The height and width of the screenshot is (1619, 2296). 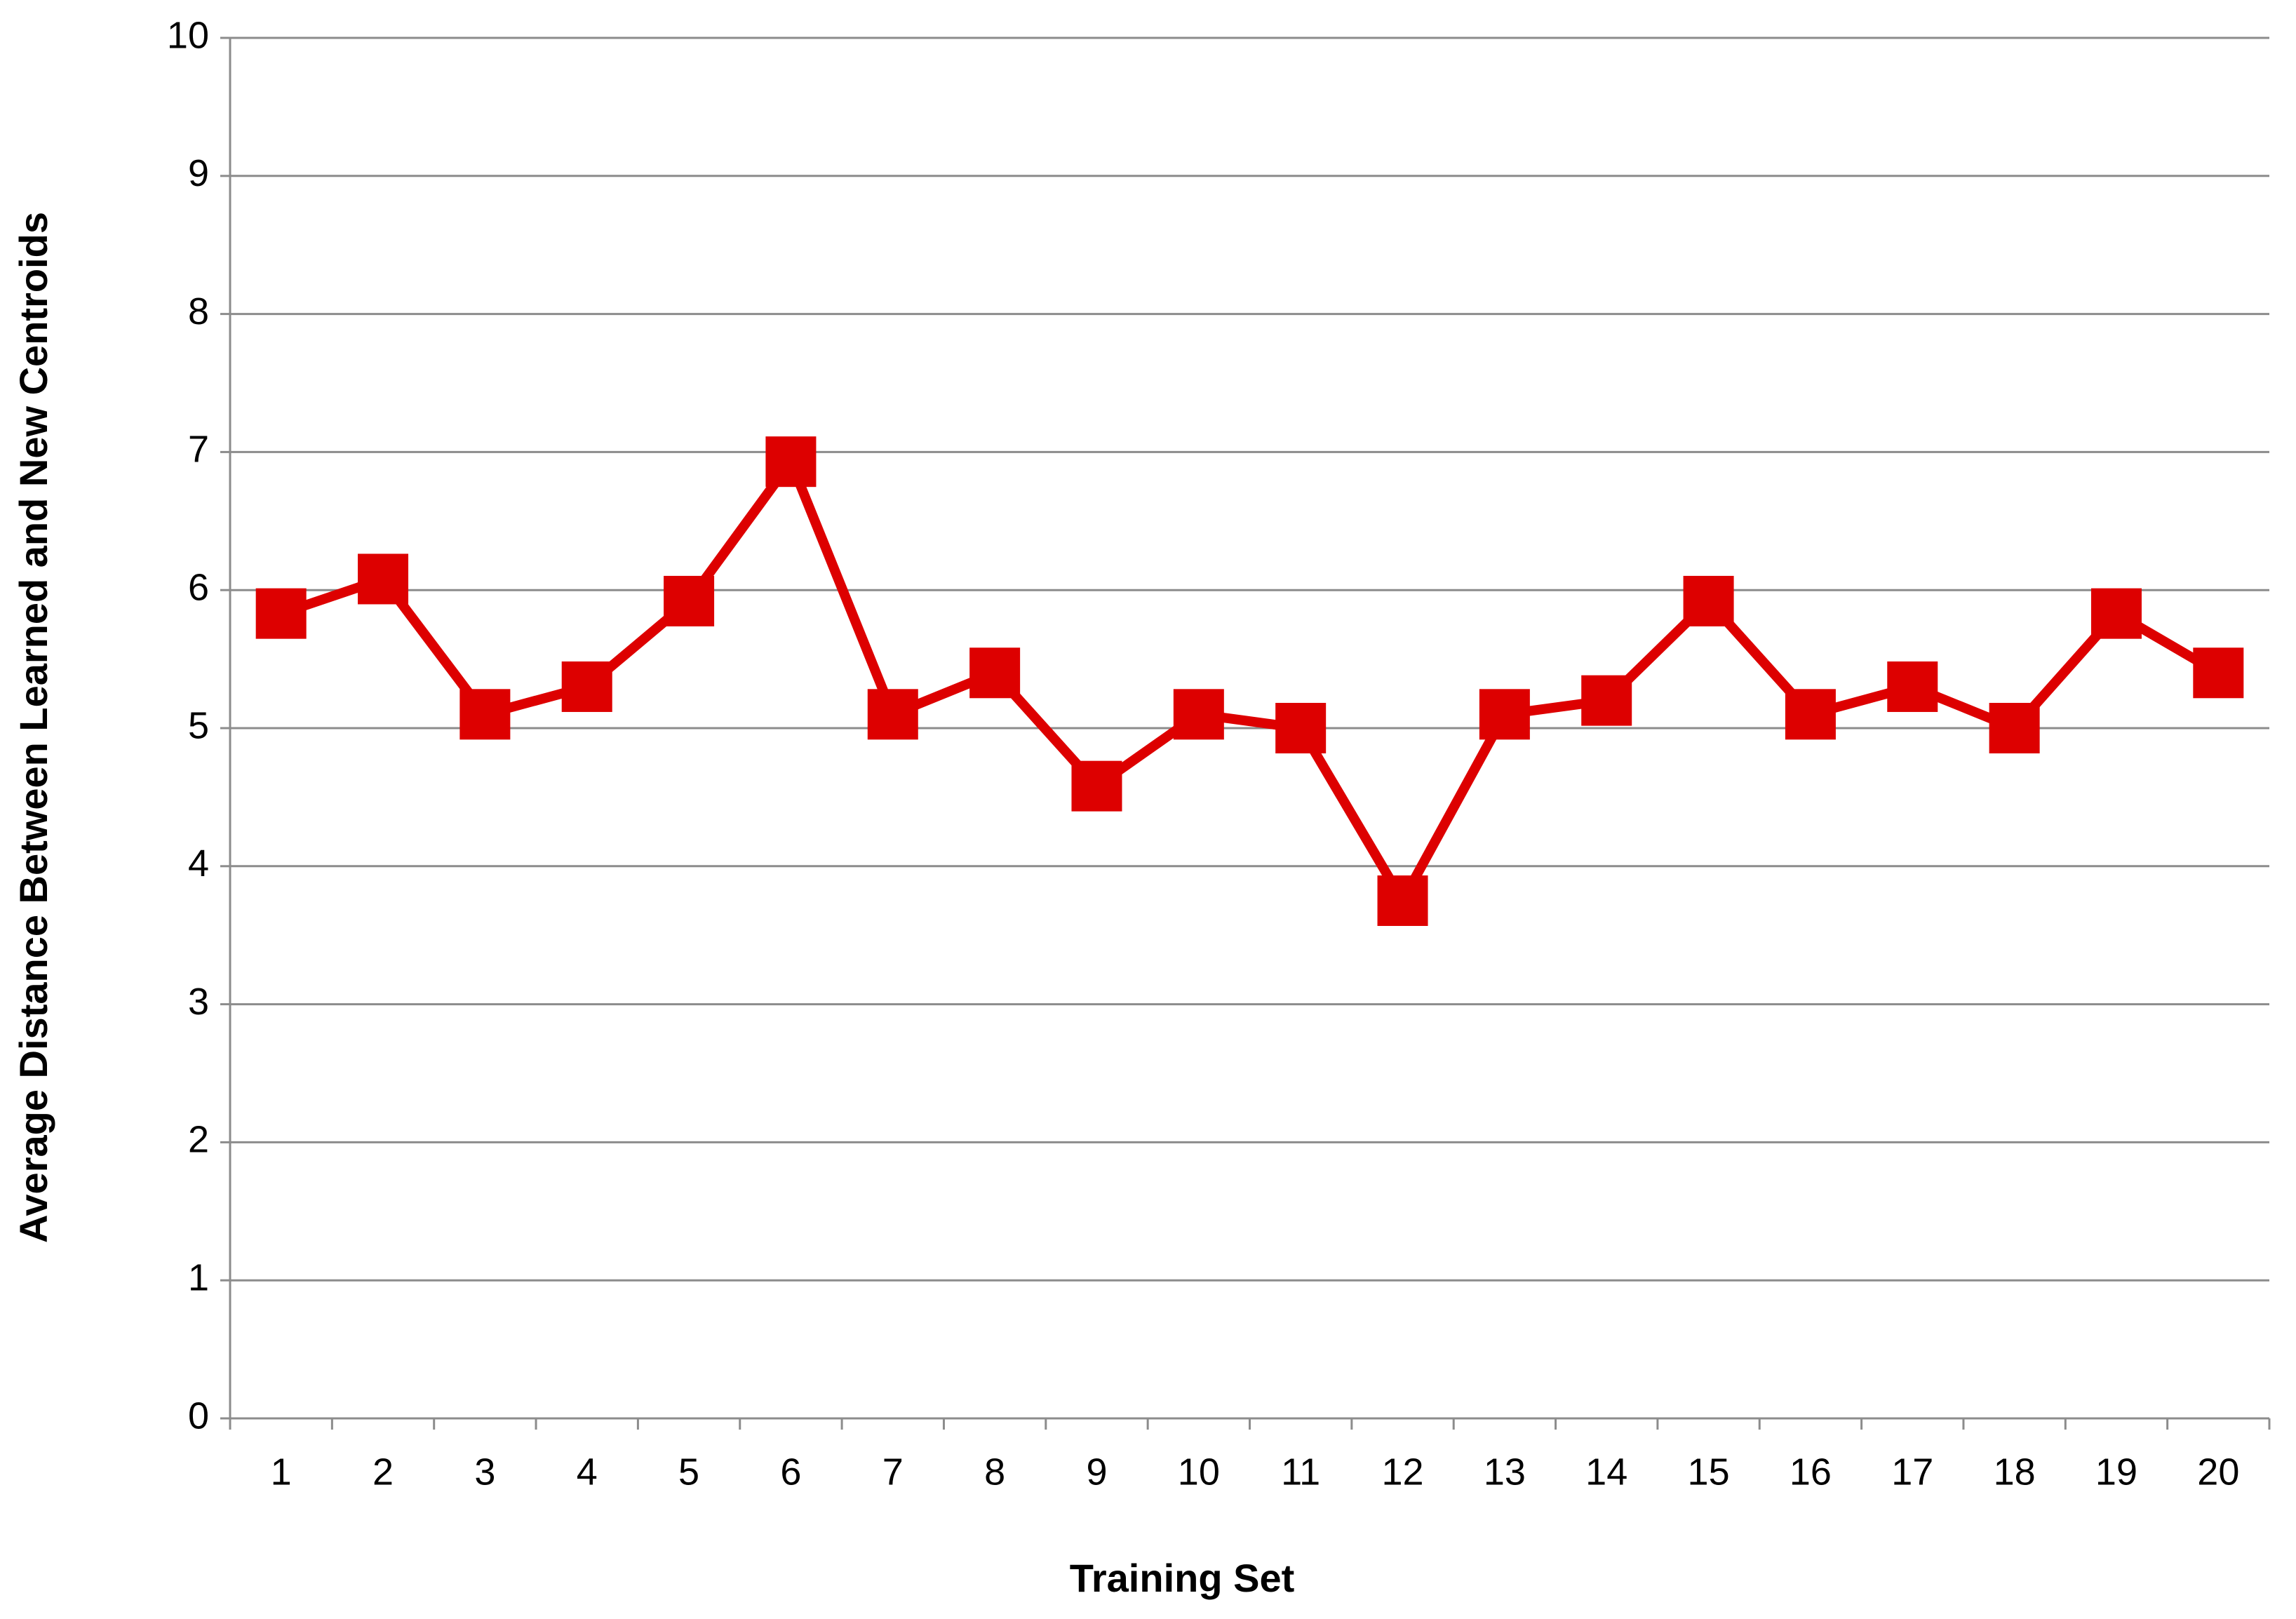 What do you see at coordinates (1505, 1472) in the screenshot?
I see `x-tick-label: 13` at bounding box center [1505, 1472].